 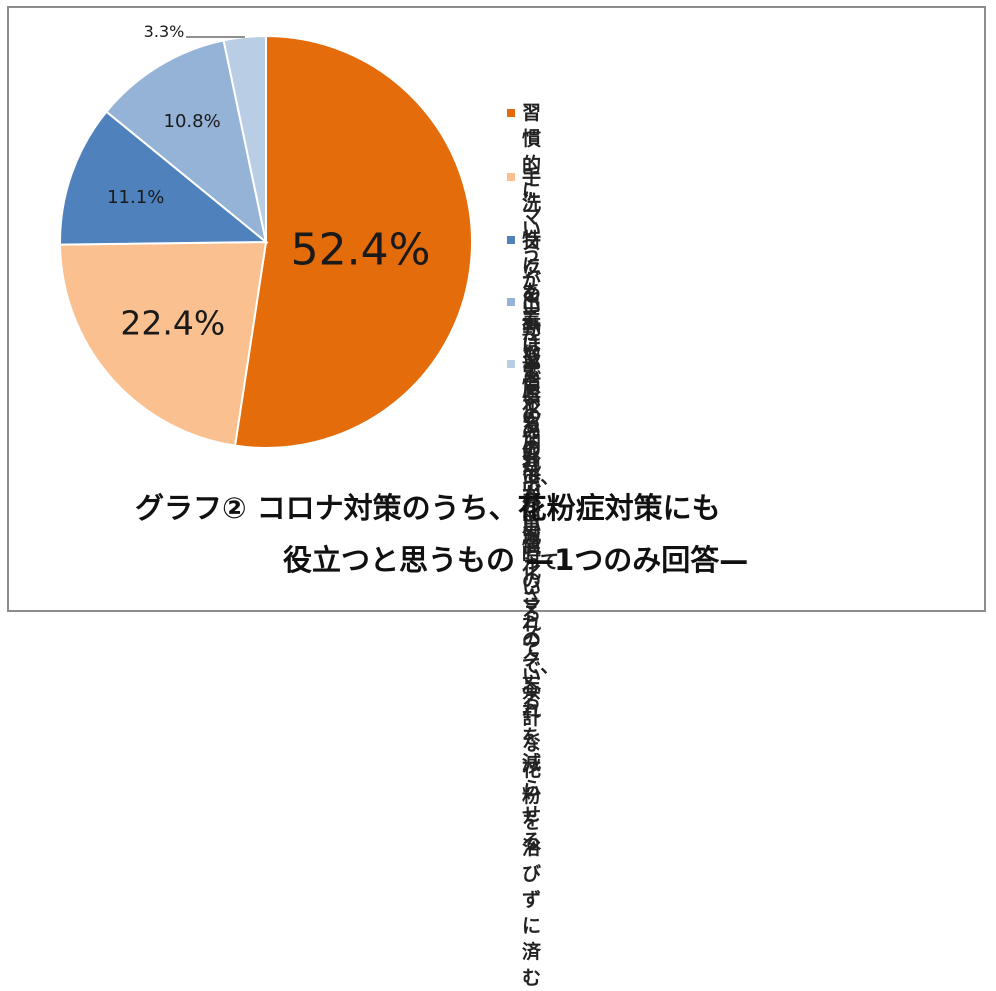 I want to click on data-label-1: 22.4%, so click(x=172, y=323).